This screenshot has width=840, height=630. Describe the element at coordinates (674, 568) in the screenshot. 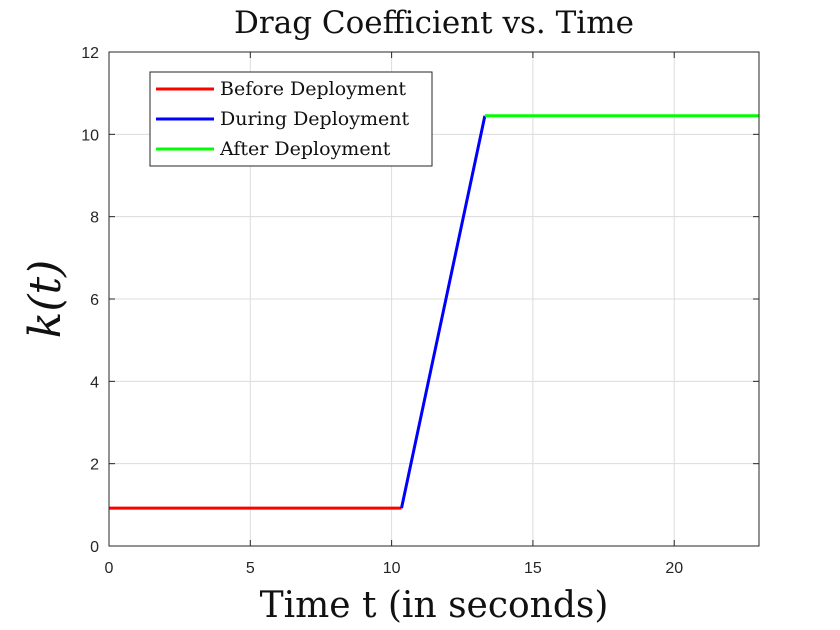

I see `x-tick-label: 20` at that location.